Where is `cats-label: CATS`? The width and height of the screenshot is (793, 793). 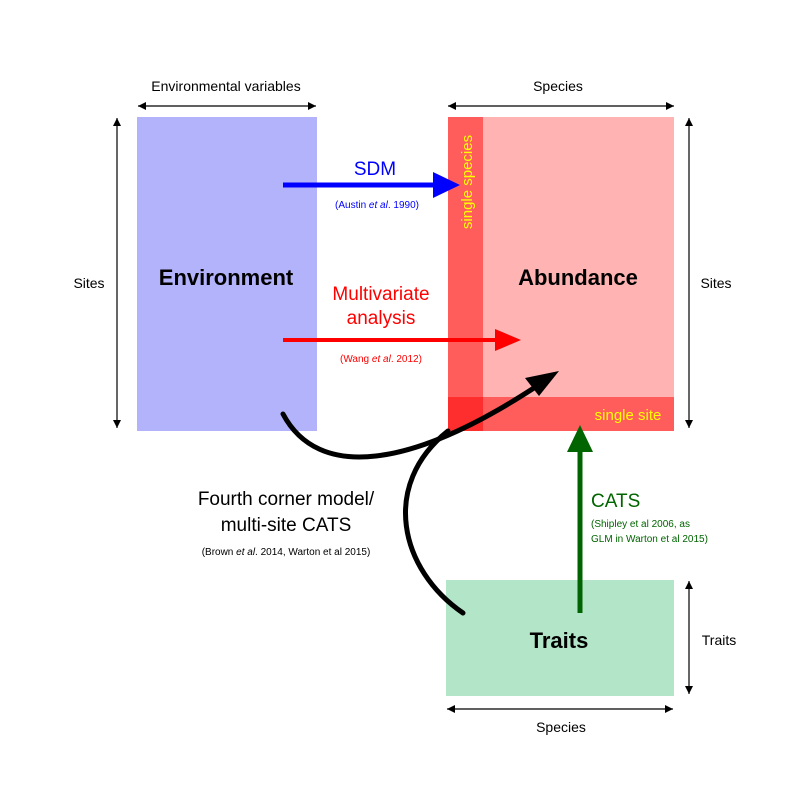 cats-label: CATS is located at coordinates (615, 501).